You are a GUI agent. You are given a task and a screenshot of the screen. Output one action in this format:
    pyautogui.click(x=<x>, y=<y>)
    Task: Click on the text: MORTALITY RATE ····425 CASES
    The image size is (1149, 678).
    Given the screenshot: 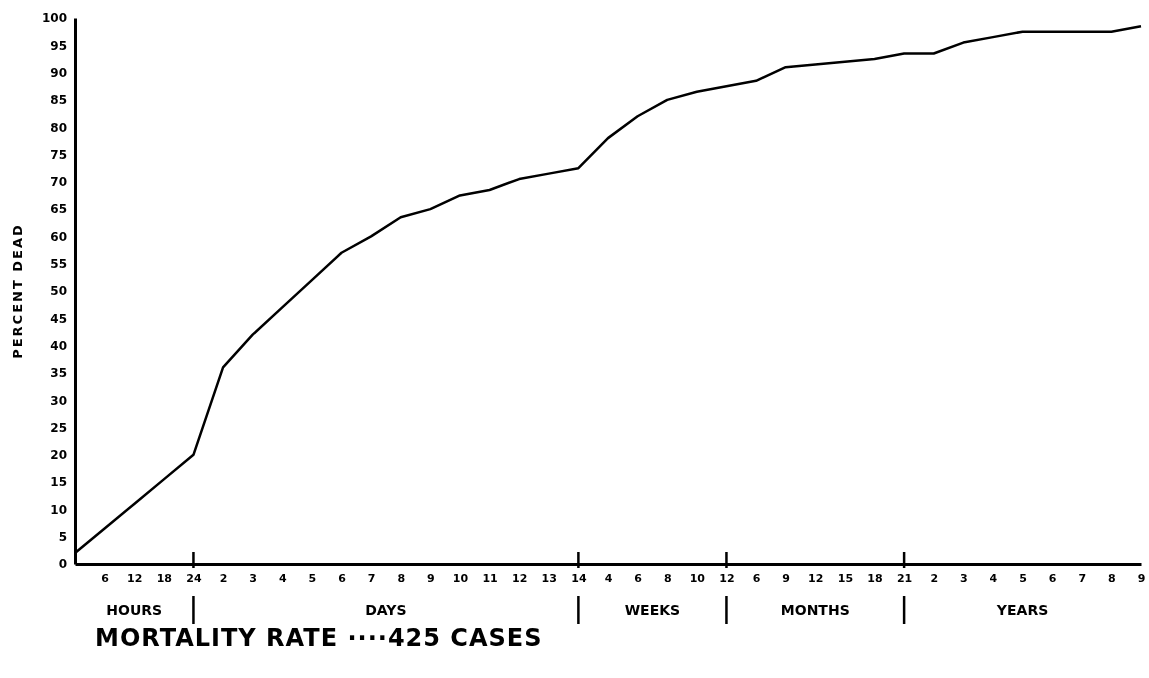 What is the action you would take?
    pyautogui.click(x=319, y=638)
    